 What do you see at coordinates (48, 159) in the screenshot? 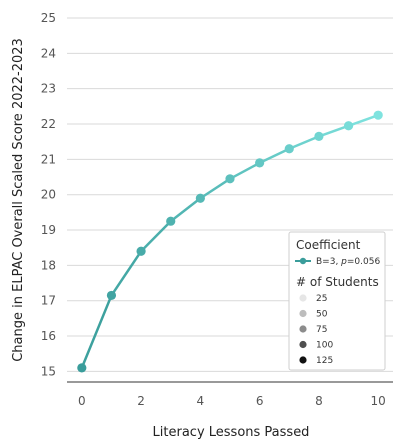
I see `y-tick-label: 21` at bounding box center [48, 159].